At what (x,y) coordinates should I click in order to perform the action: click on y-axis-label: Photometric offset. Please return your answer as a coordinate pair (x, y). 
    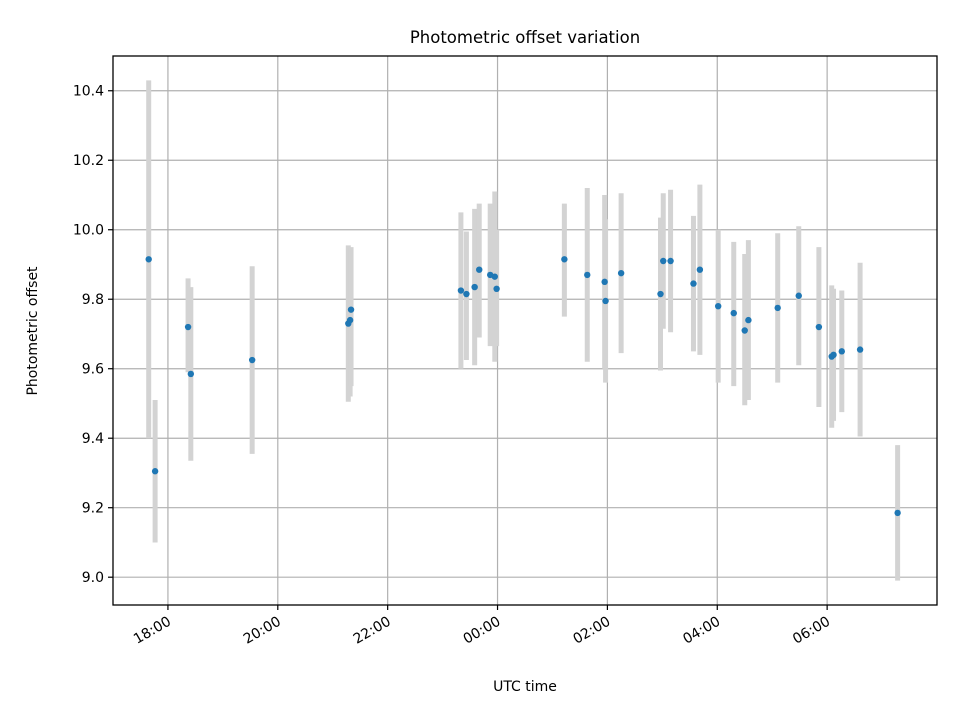
    Looking at the image, I should click on (33, 331).